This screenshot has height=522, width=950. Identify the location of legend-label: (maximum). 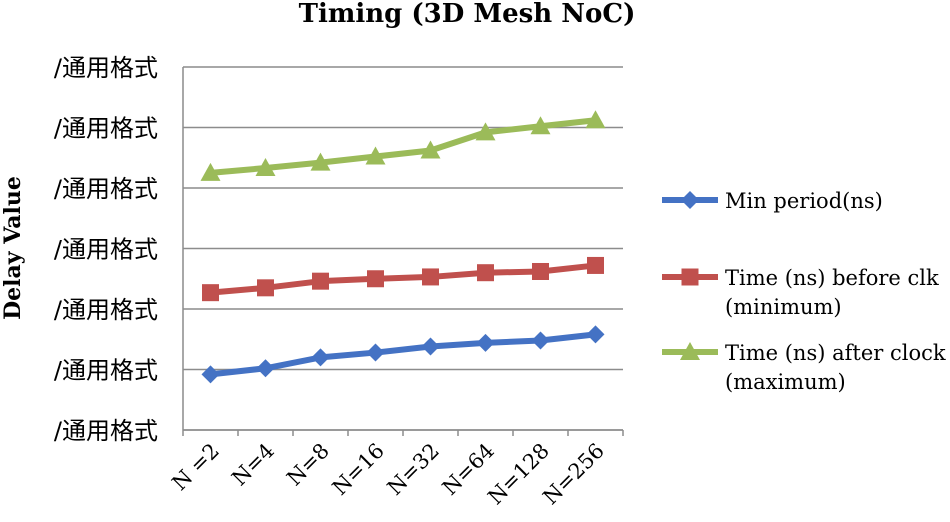
(785, 382).